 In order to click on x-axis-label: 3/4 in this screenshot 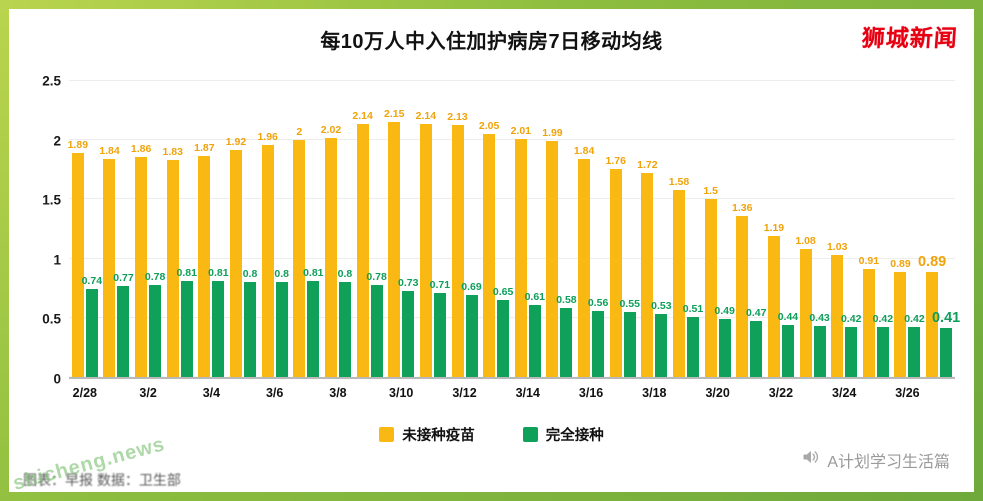, I will do `click(211, 393)`.